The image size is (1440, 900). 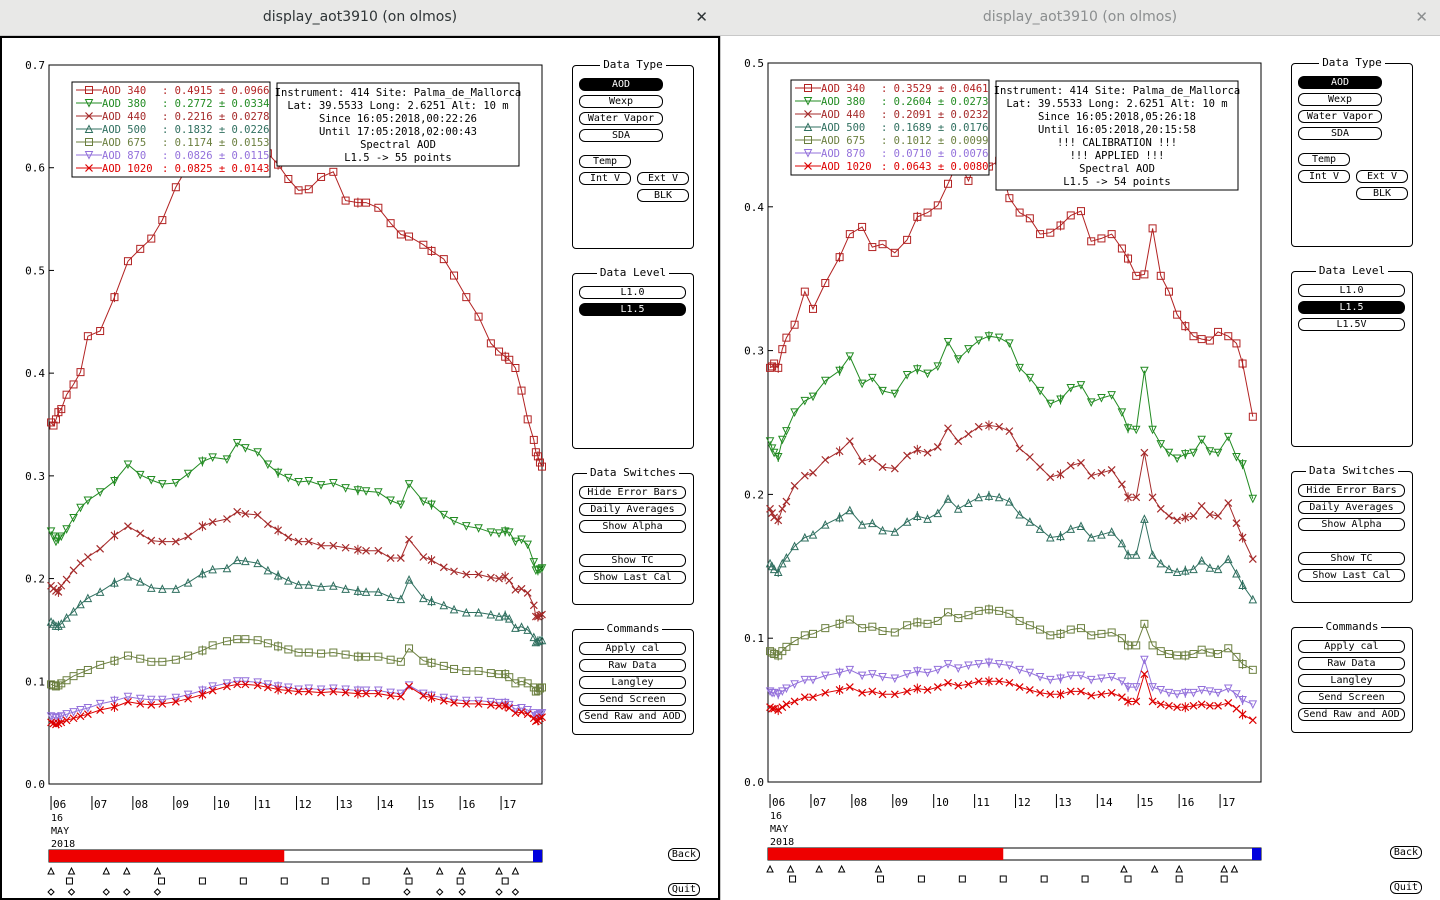 What do you see at coordinates (1117, 156) in the screenshot?
I see `info-line: !!! APPLIED !!!` at bounding box center [1117, 156].